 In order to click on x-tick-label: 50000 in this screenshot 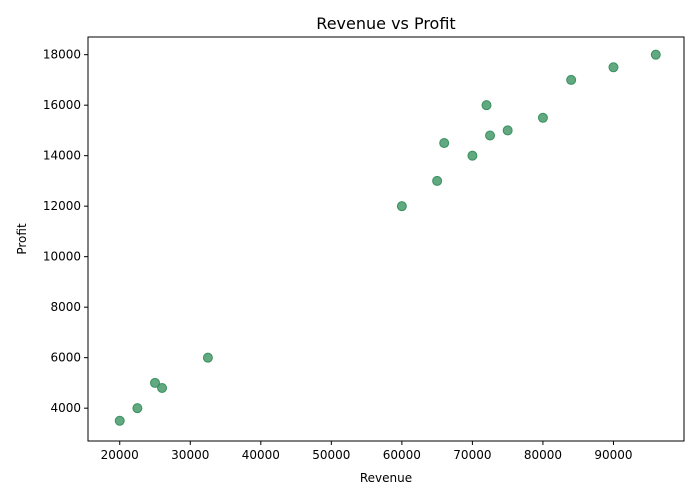, I will do `click(331, 455)`.